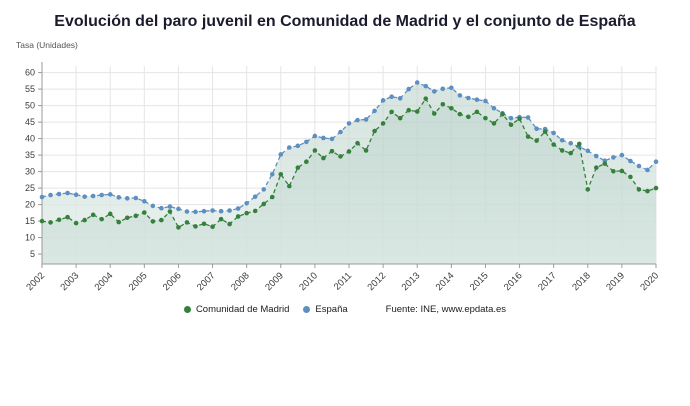 The width and height of the screenshot is (690, 406). Describe the element at coordinates (236, 309) in the screenshot. I see `legend-item-madrid: Comunidad de Madrid` at that location.